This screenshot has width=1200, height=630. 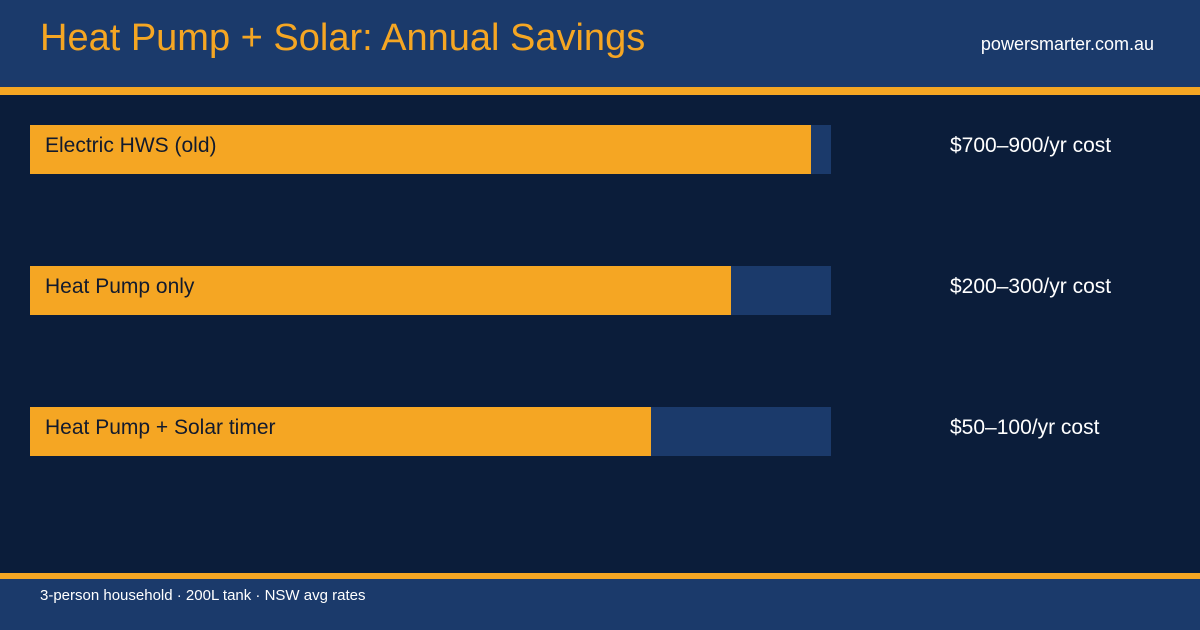 I want to click on page-title: Heat Pump + Solar: Annual Savings, so click(x=343, y=38).